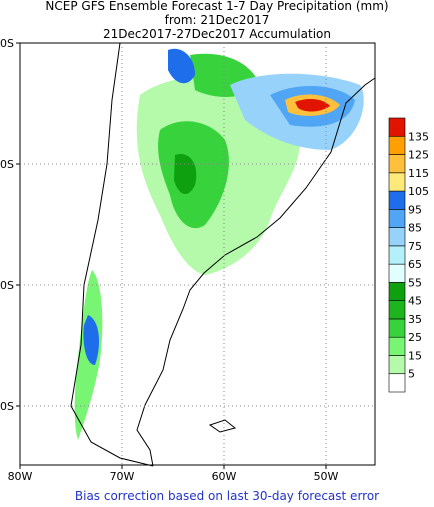 The width and height of the screenshot is (434, 507). I want to click on lat-label: 30S, so click(7, 164).